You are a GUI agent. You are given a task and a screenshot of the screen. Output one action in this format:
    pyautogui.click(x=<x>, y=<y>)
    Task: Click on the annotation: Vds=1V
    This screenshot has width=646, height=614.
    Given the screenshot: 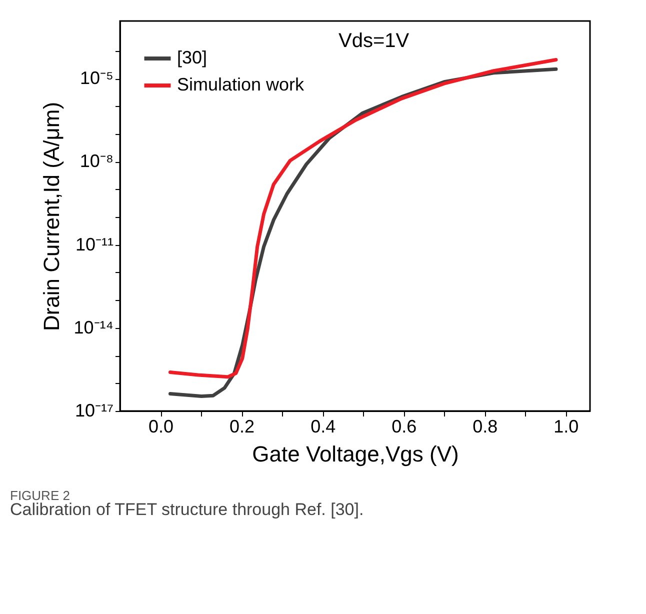 What is the action you would take?
    pyautogui.click(x=374, y=41)
    